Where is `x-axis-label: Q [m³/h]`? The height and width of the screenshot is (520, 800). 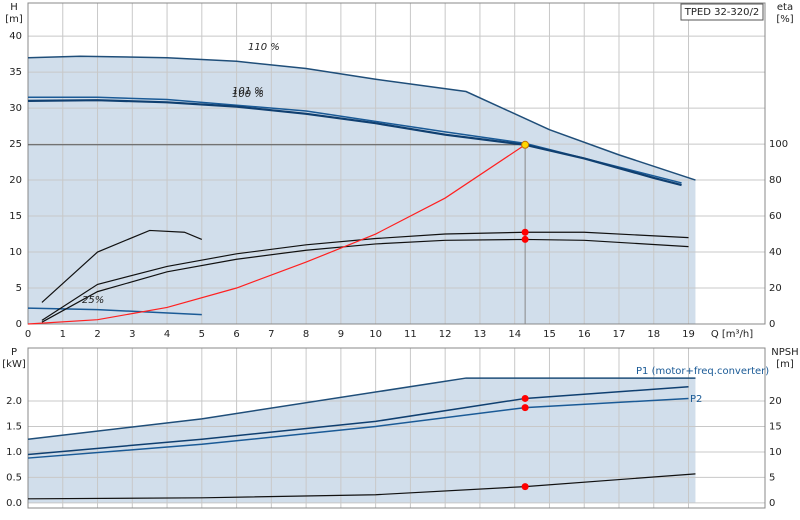 x-axis-label: Q [m³/h] is located at coordinates (732, 334).